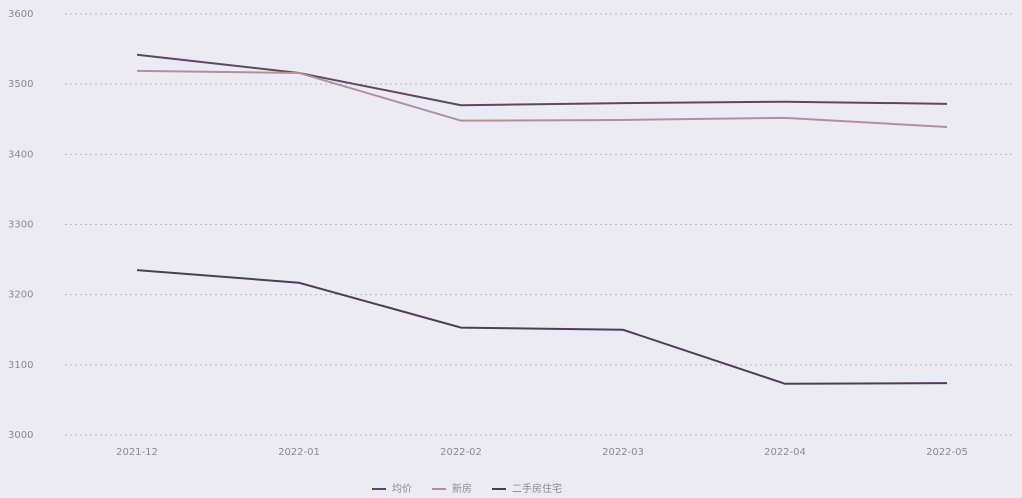 This screenshot has width=1022, height=498. I want to click on x-tick-label: 2022-03, so click(623, 452).